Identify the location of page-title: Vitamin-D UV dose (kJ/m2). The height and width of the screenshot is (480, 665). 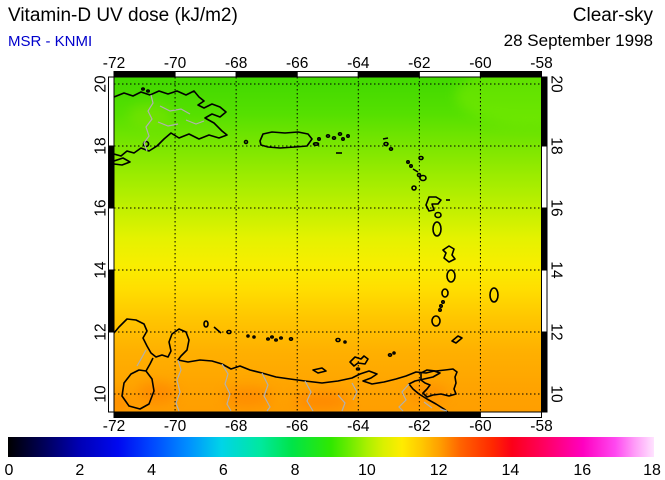
(123, 15).